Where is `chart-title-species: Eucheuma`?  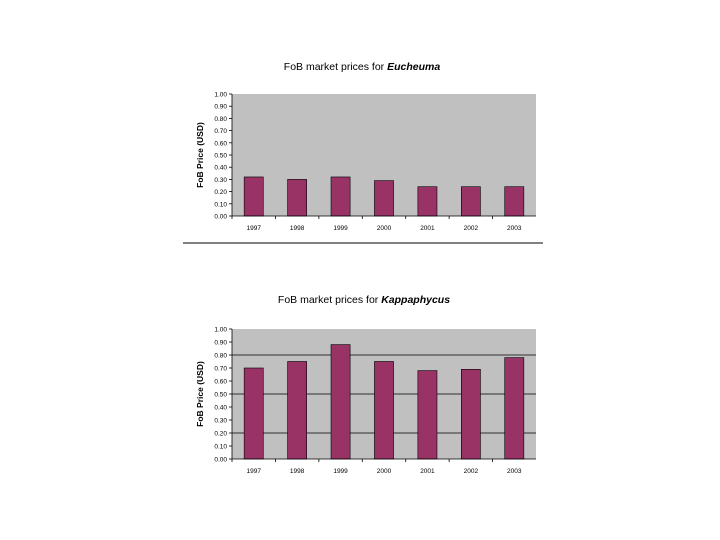
chart-title-species: Eucheuma is located at coordinates (413, 67).